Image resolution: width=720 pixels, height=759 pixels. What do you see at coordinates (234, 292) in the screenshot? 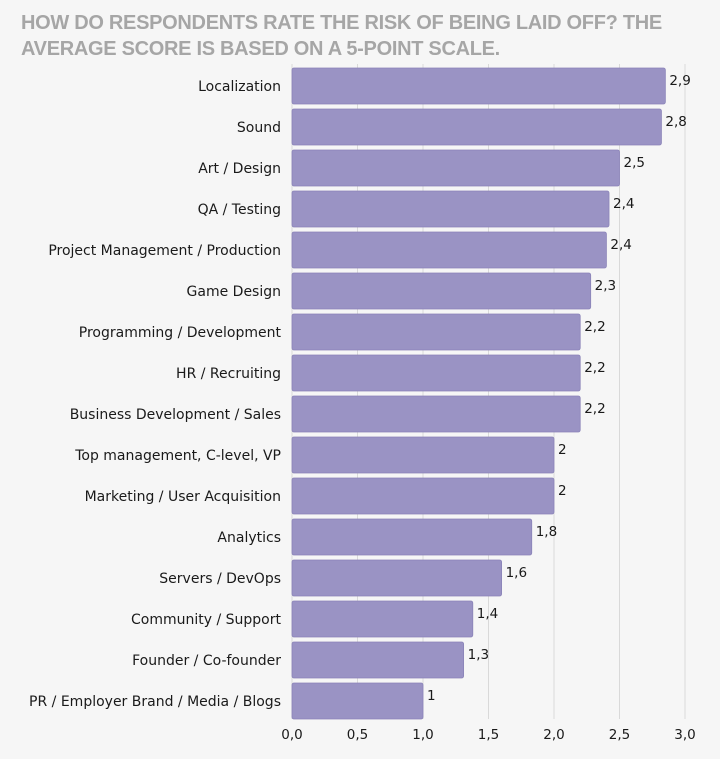
I see `category-label: Game Design` at bounding box center [234, 292].